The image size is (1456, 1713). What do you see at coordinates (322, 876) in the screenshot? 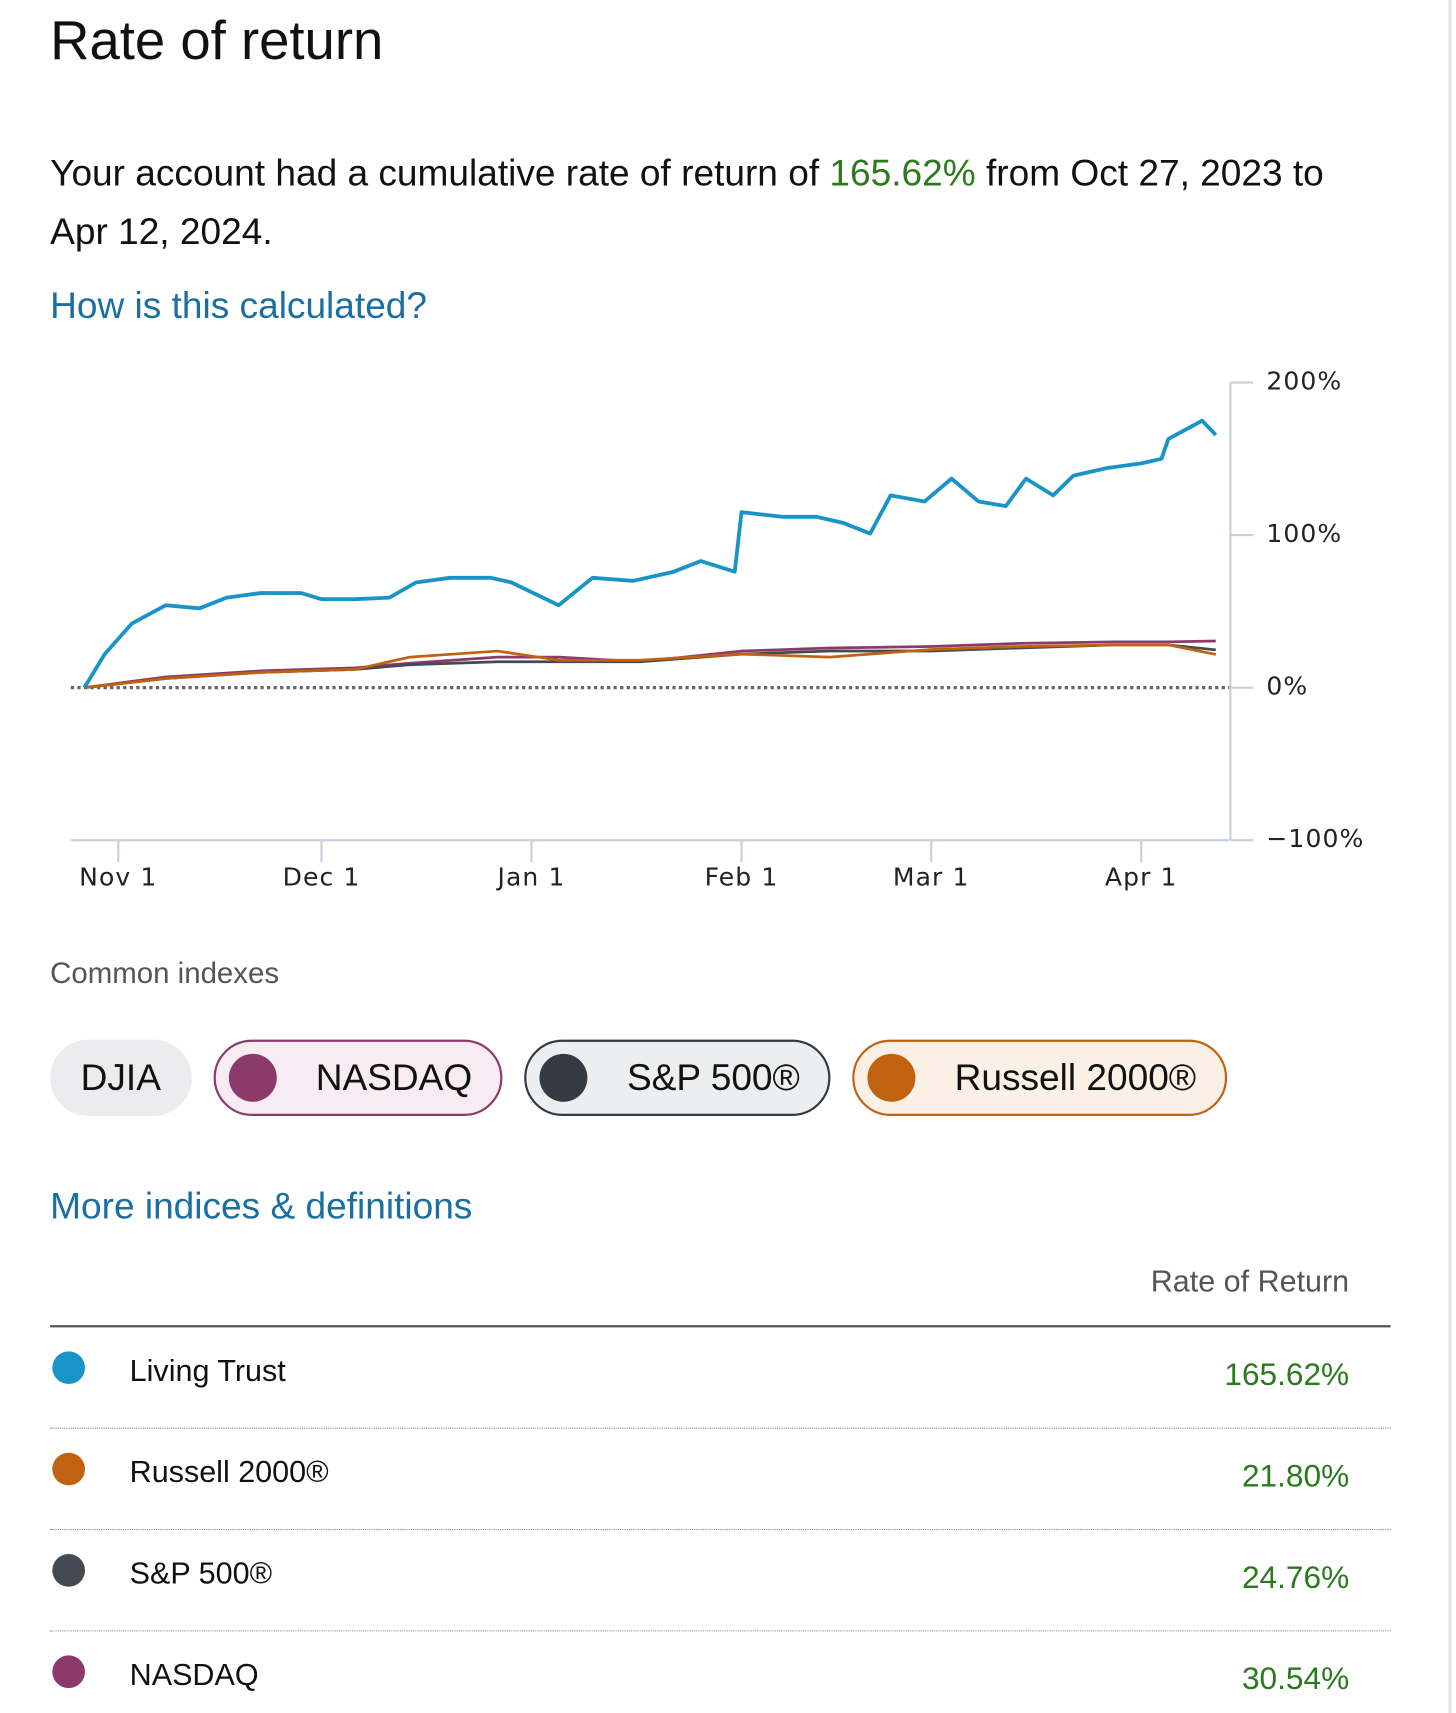
I see `x-tick-label: Dec 1` at bounding box center [322, 876].